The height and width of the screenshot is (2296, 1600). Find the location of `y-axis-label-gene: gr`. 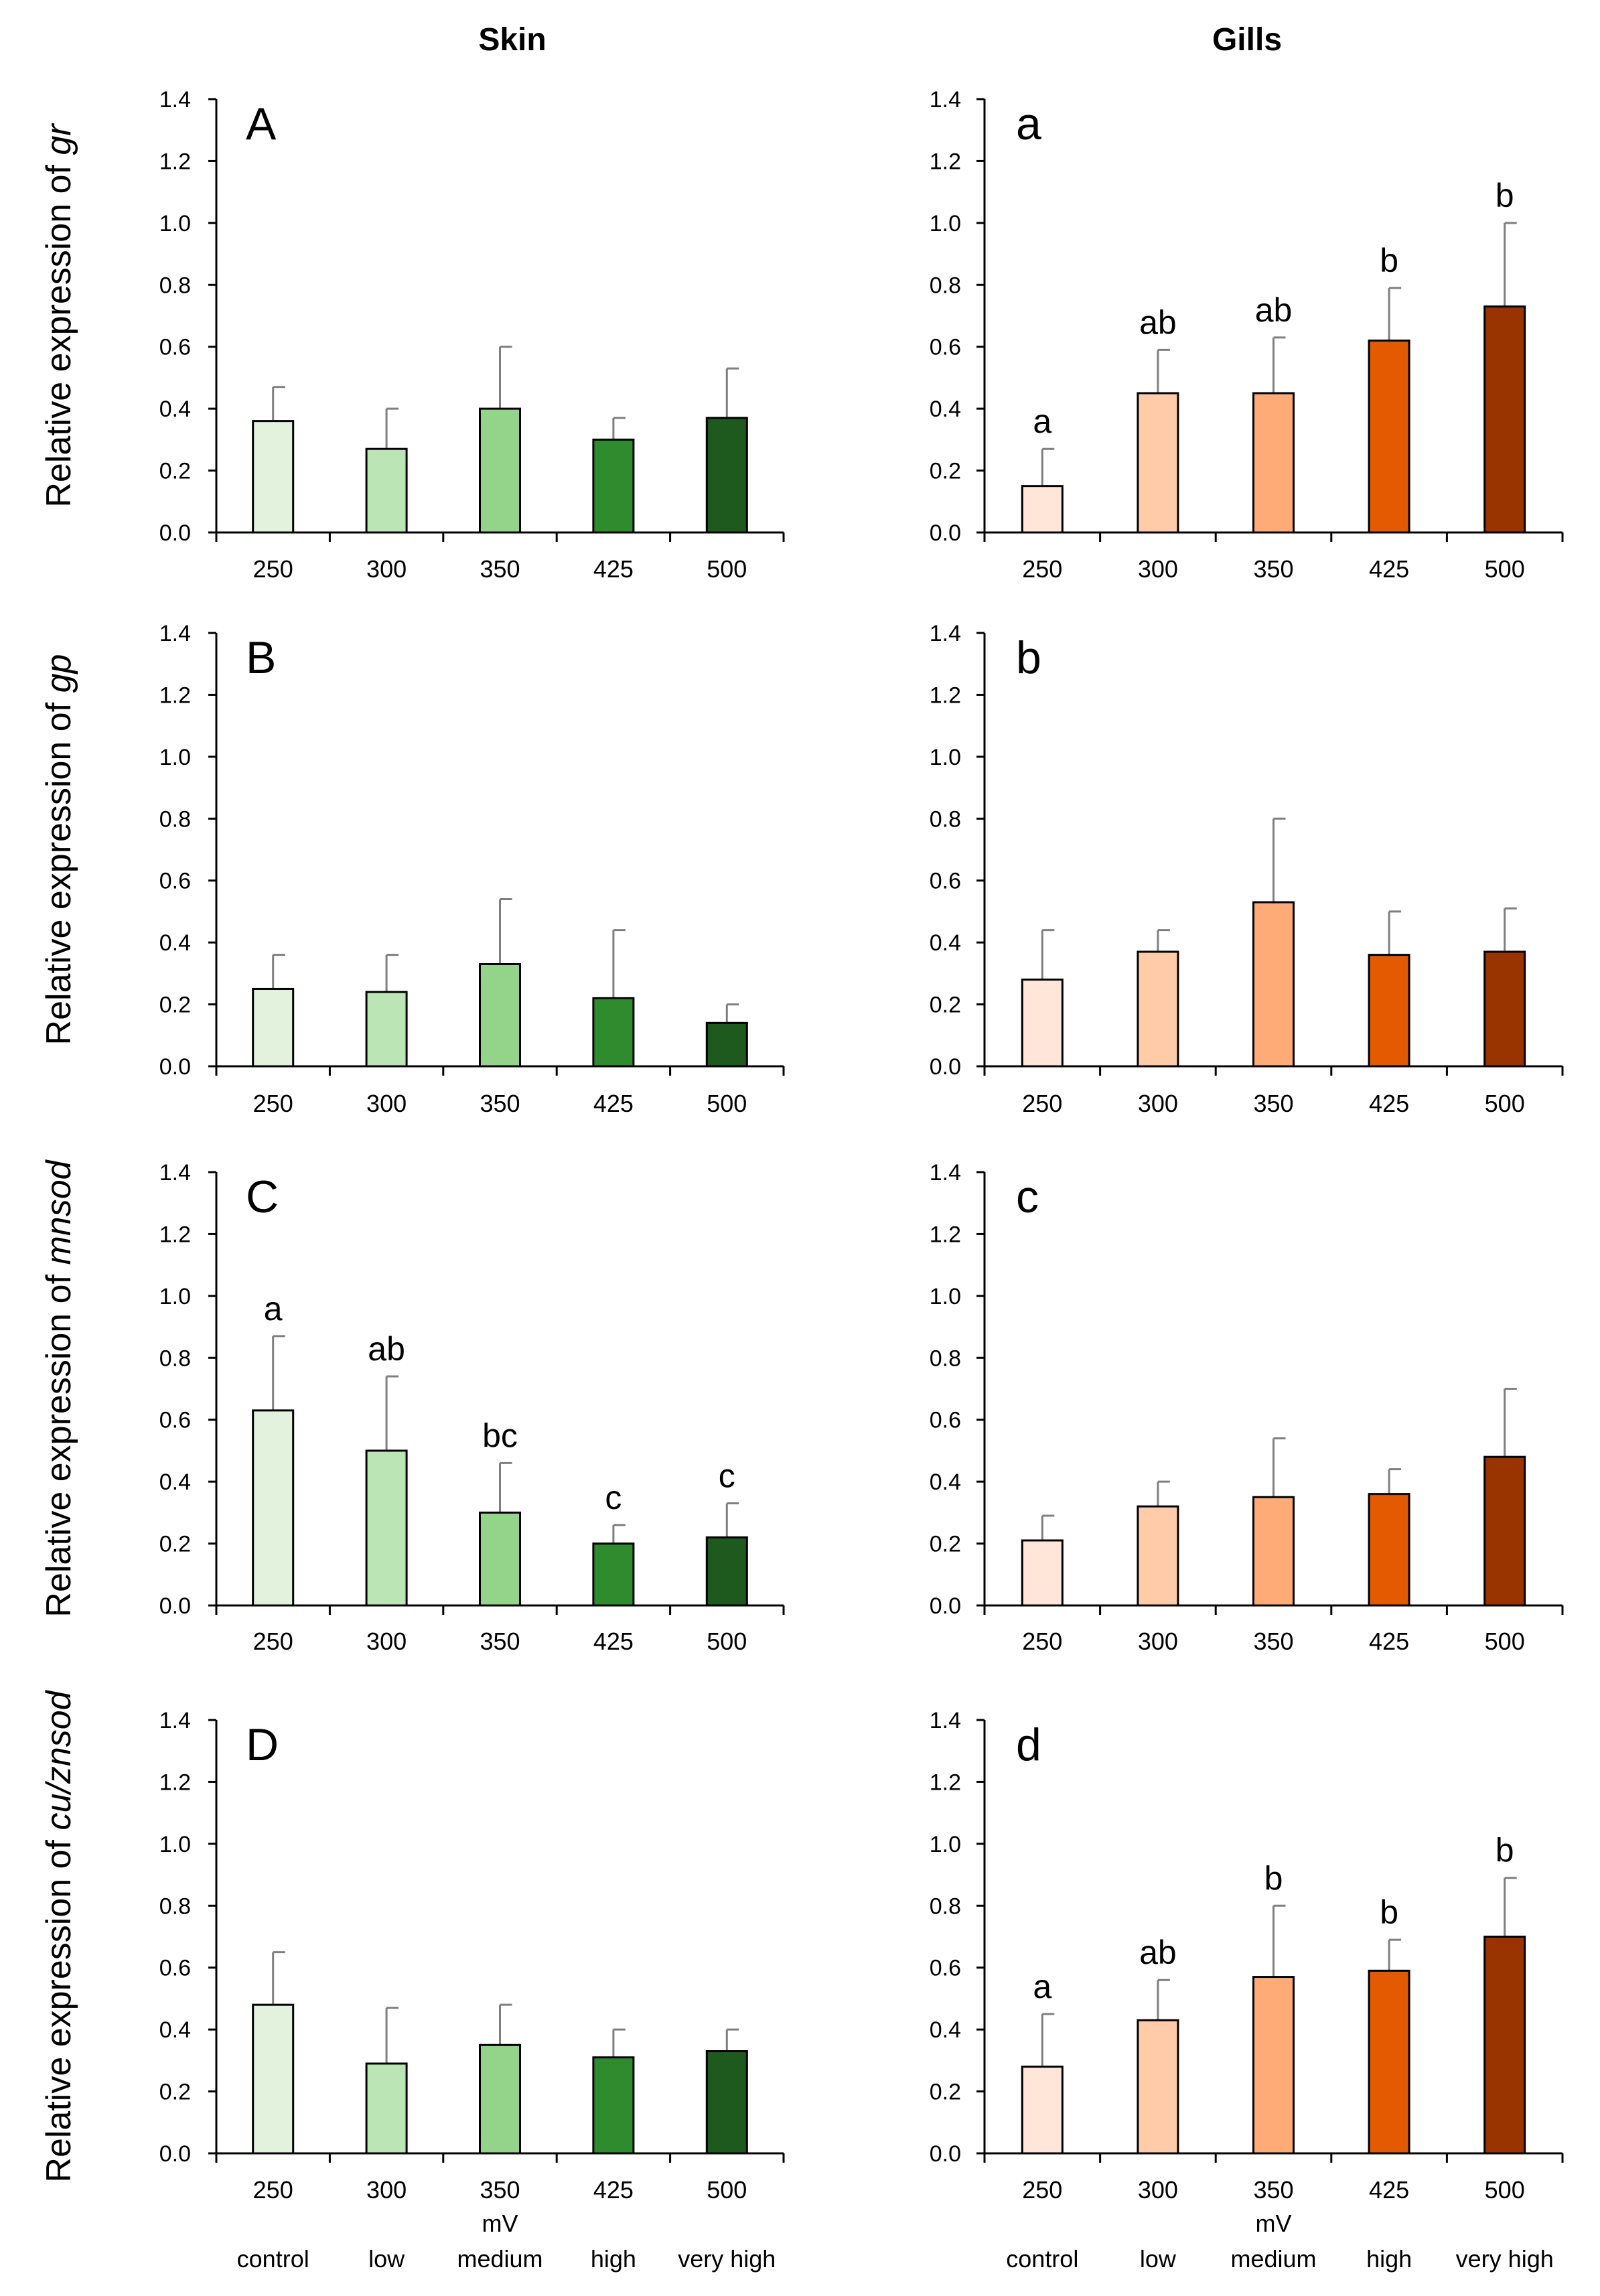

y-axis-label-gene: gr is located at coordinates (59, 139).